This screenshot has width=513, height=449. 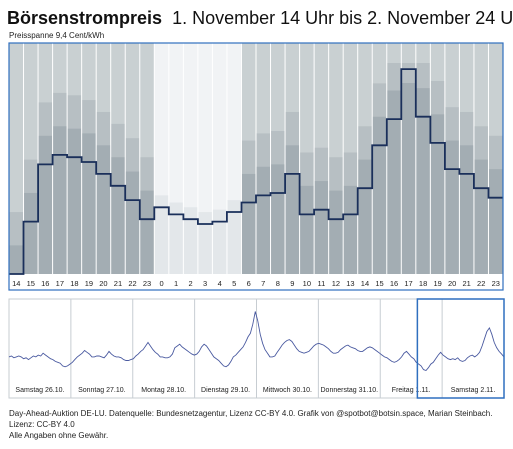 What do you see at coordinates (256, 341) in the screenshot?
I see `overview-price-line` at bounding box center [256, 341].